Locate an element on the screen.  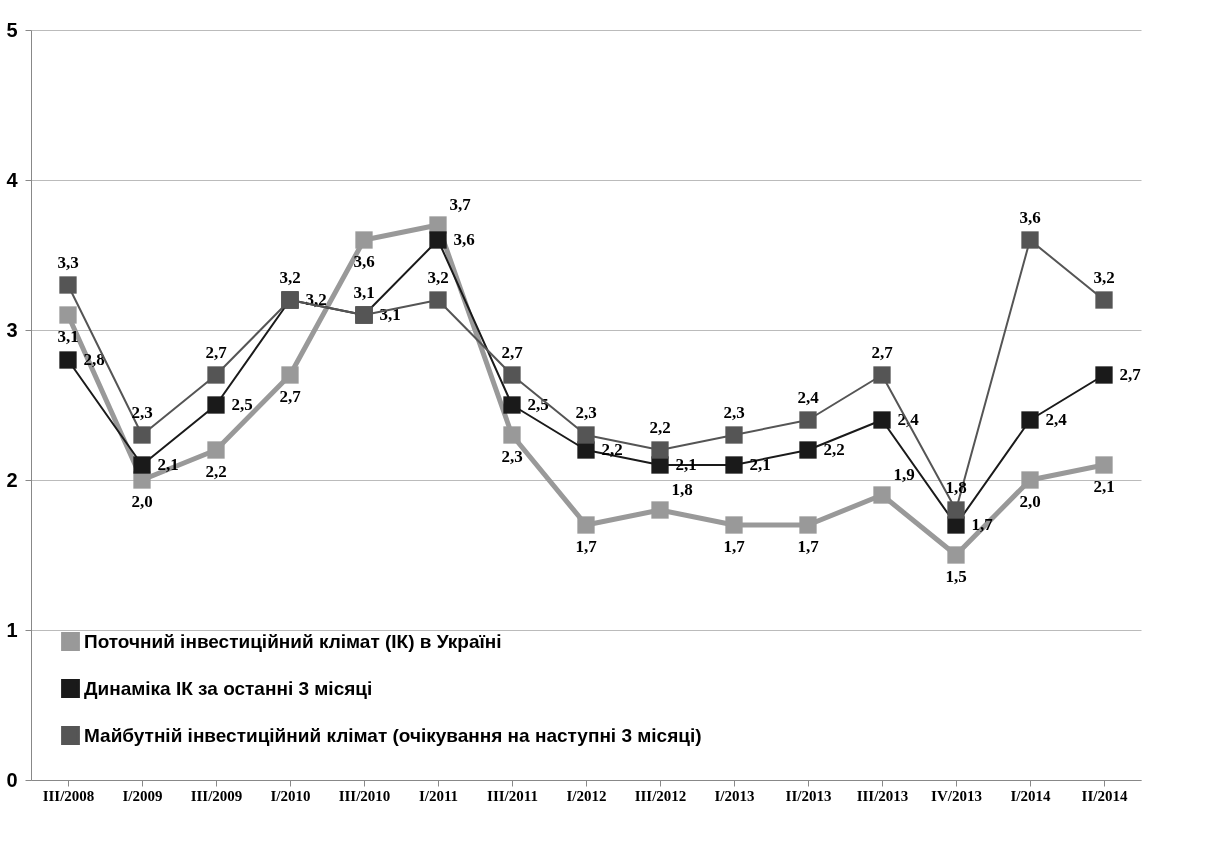
y-tick-label: 5 is located at coordinates (12, 29).